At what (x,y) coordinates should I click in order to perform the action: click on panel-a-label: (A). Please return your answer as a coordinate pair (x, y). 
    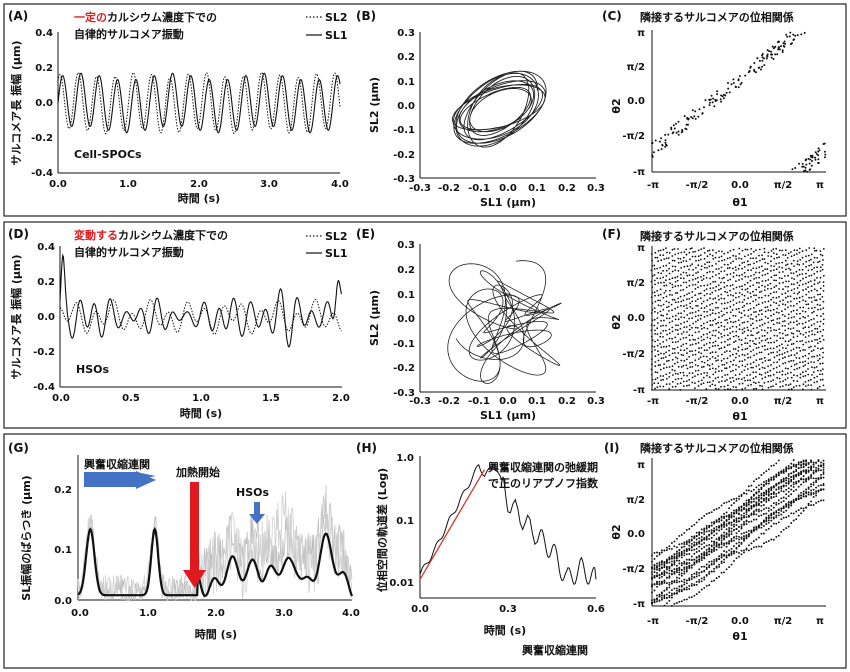
    Looking at the image, I should click on (18, 16).